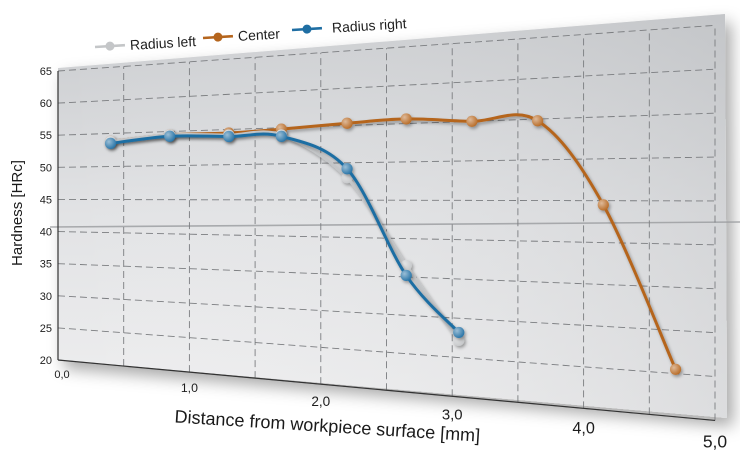 Image resolution: width=740 pixels, height=461 pixels. What do you see at coordinates (258, 34) in the screenshot?
I see `legend-label: Center` at bounding box center [258, 34].